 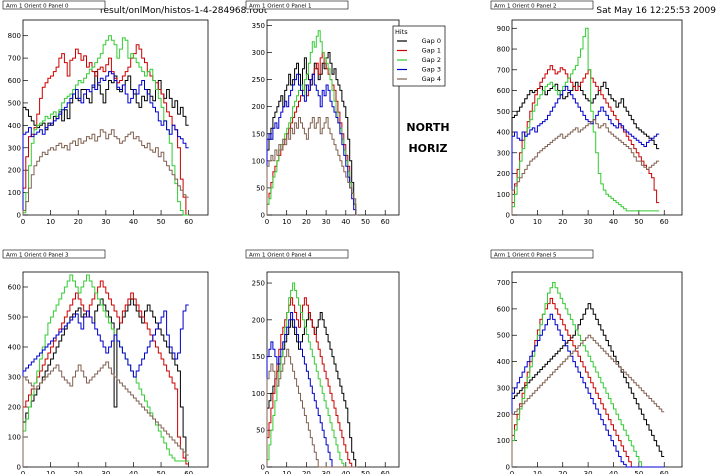 What do you see at coordinates (401, 32) in the screenshot?
I see `legend-title: Hits` at bounding box center [401, 32].